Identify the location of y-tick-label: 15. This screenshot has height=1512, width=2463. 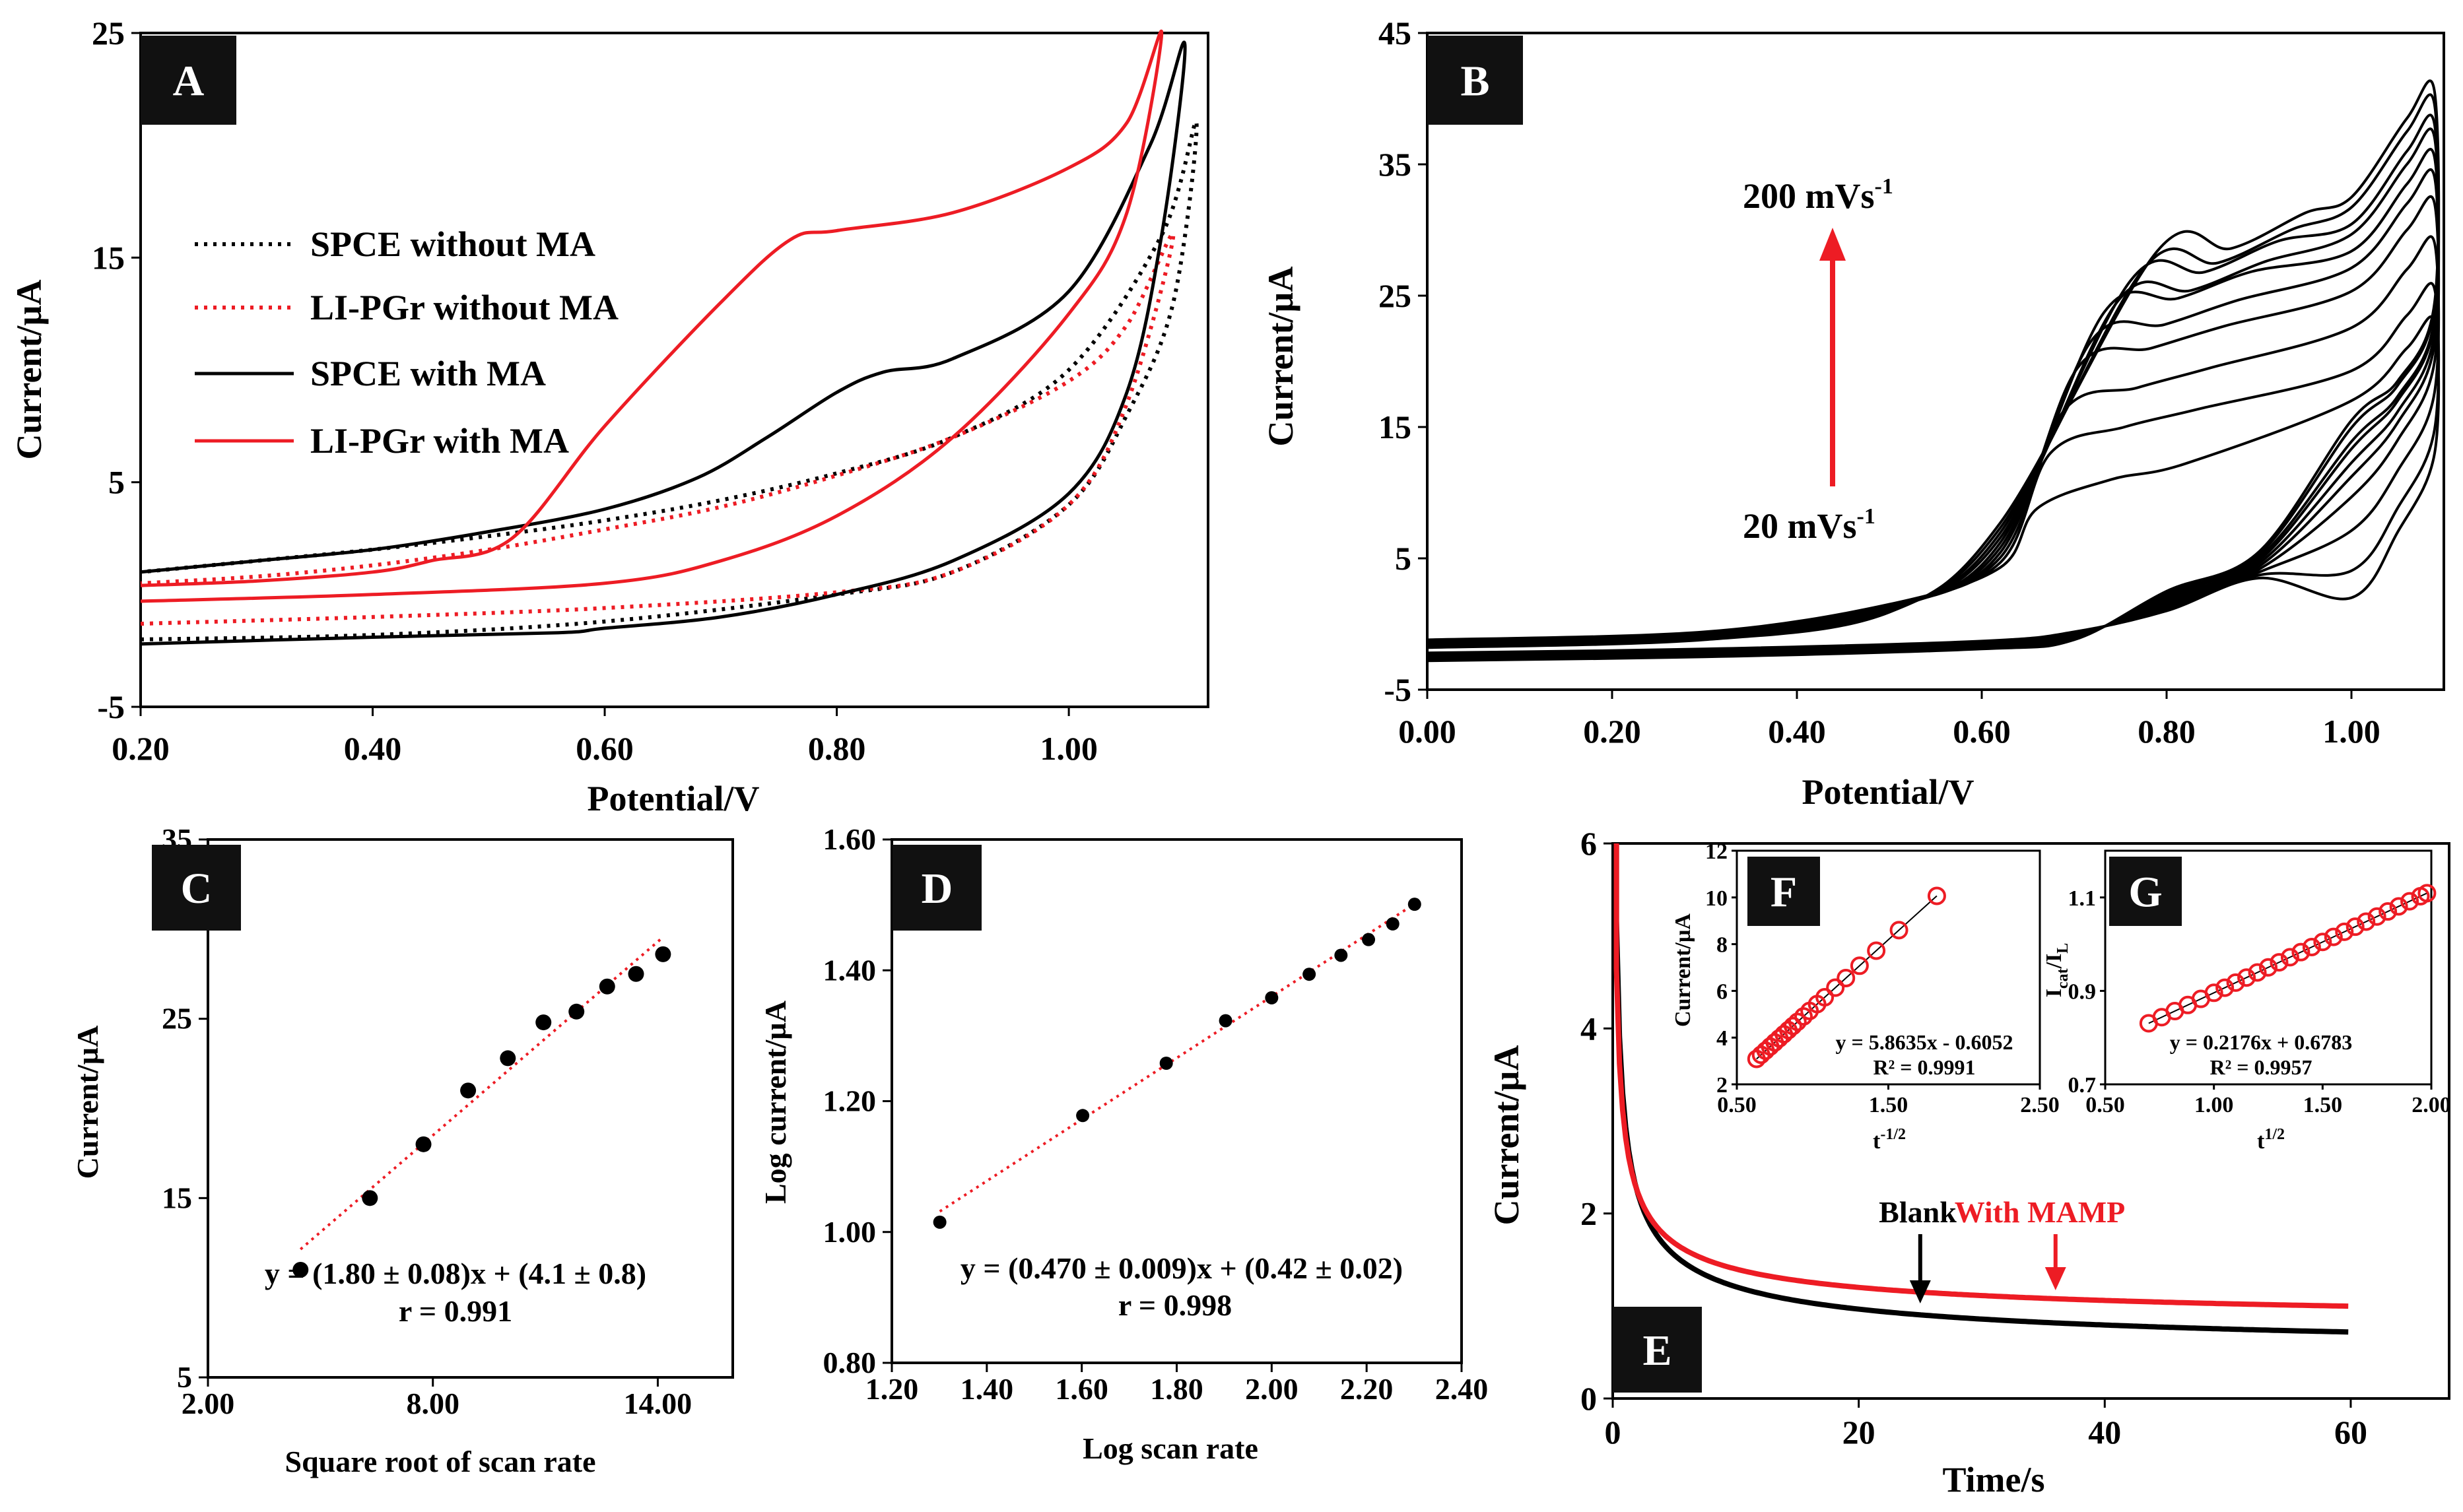
(177, 1197).